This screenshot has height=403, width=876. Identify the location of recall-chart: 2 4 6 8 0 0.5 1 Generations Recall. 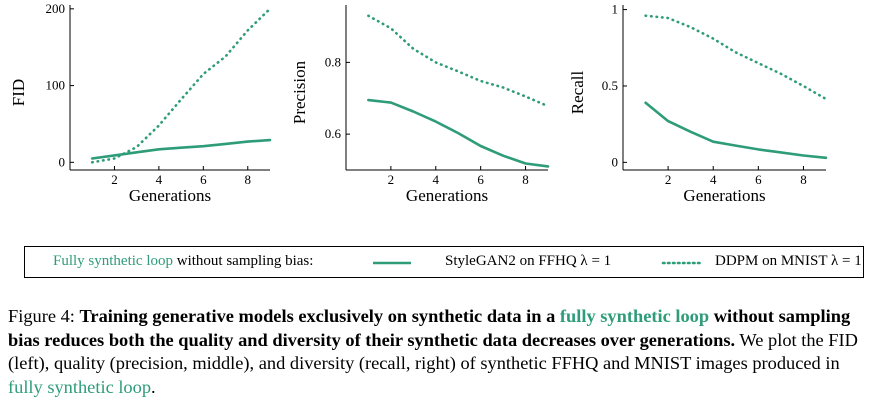
(698, 103).